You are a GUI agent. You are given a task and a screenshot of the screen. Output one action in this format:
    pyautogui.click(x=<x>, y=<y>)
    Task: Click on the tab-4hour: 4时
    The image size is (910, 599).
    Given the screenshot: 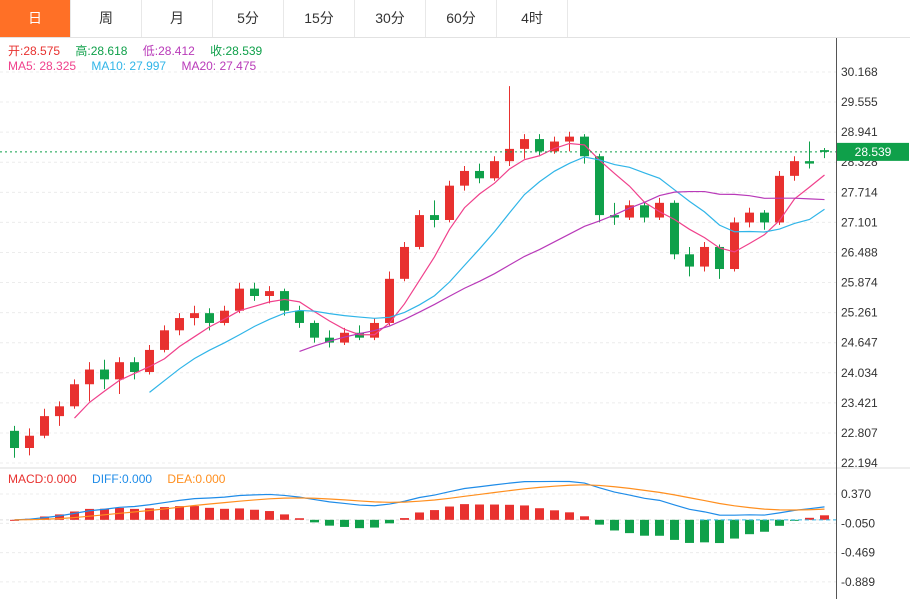 What is the action you would take?
    pyautogui.click(x=532, y=18)
    